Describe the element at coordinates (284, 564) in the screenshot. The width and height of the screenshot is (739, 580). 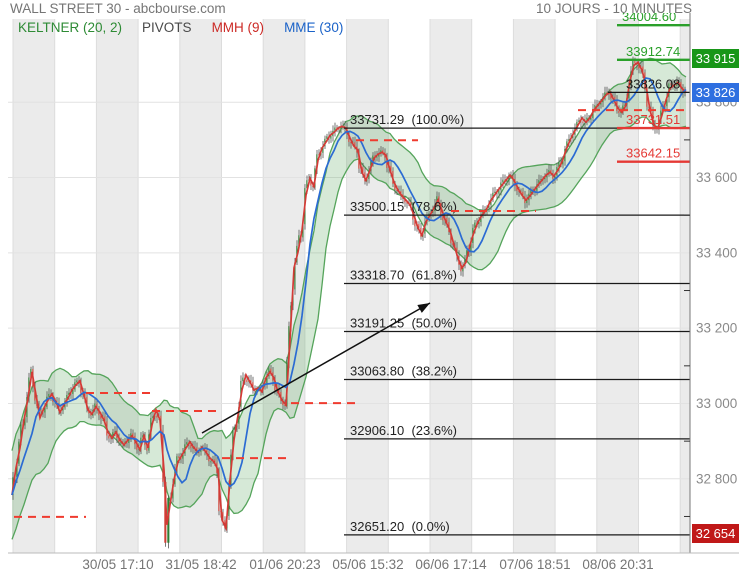
I see `x-axis-label: 01/06 20:23` at that location.